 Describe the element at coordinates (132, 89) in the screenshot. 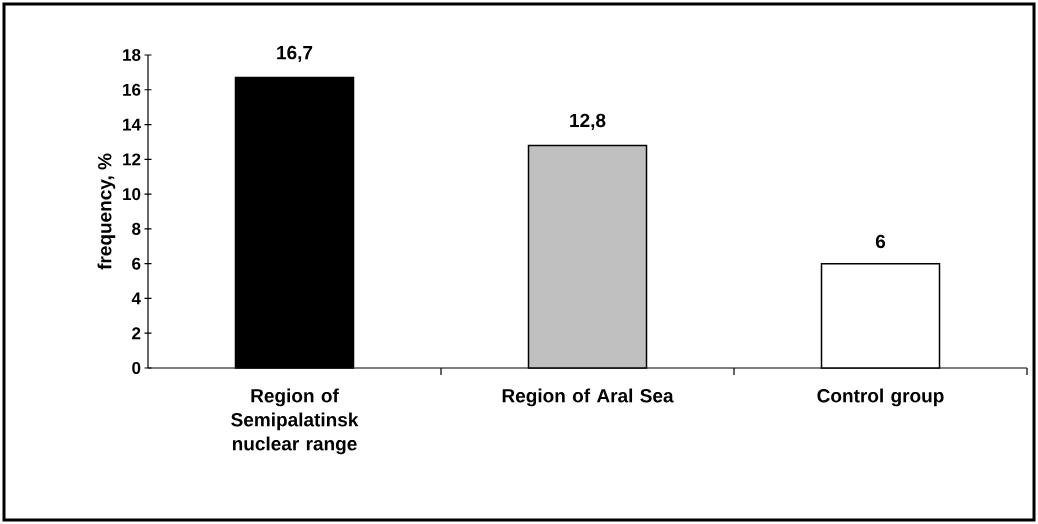

I see `y-tick-label: 16` at that location.